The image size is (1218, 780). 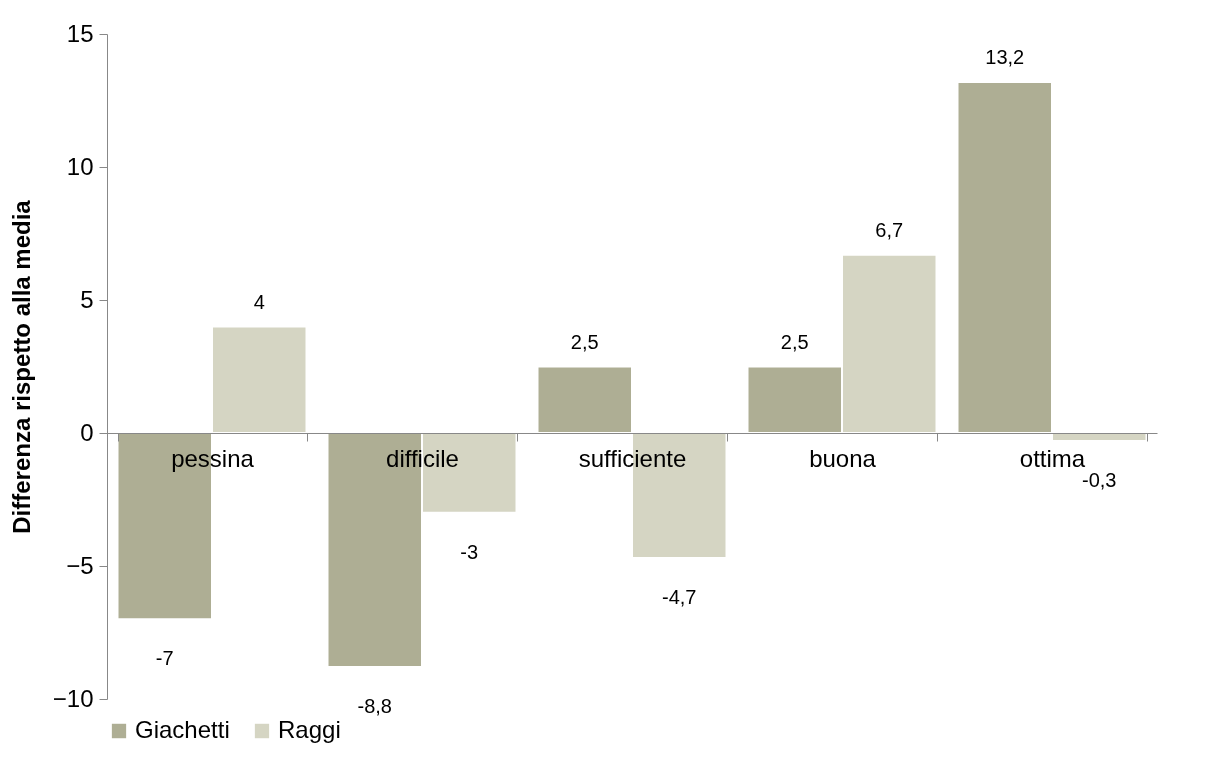 I want to click on data-label: -8,8, so click(x=374, y=706).